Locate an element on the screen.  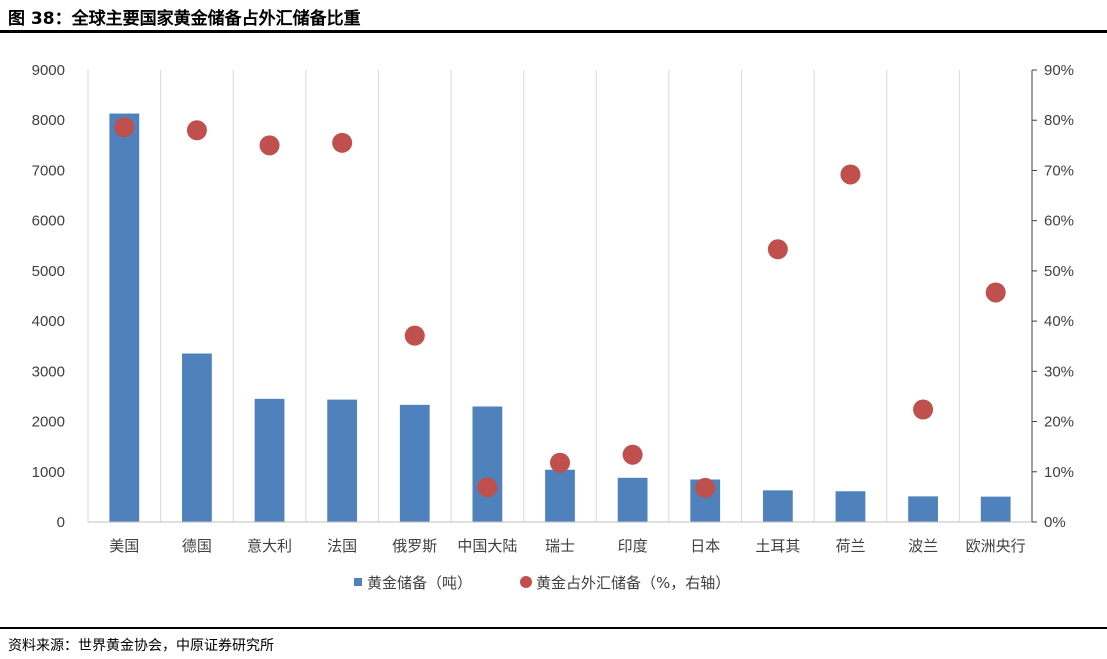
y-right-tick-label: 60% is located at coordinates (1059, 221).